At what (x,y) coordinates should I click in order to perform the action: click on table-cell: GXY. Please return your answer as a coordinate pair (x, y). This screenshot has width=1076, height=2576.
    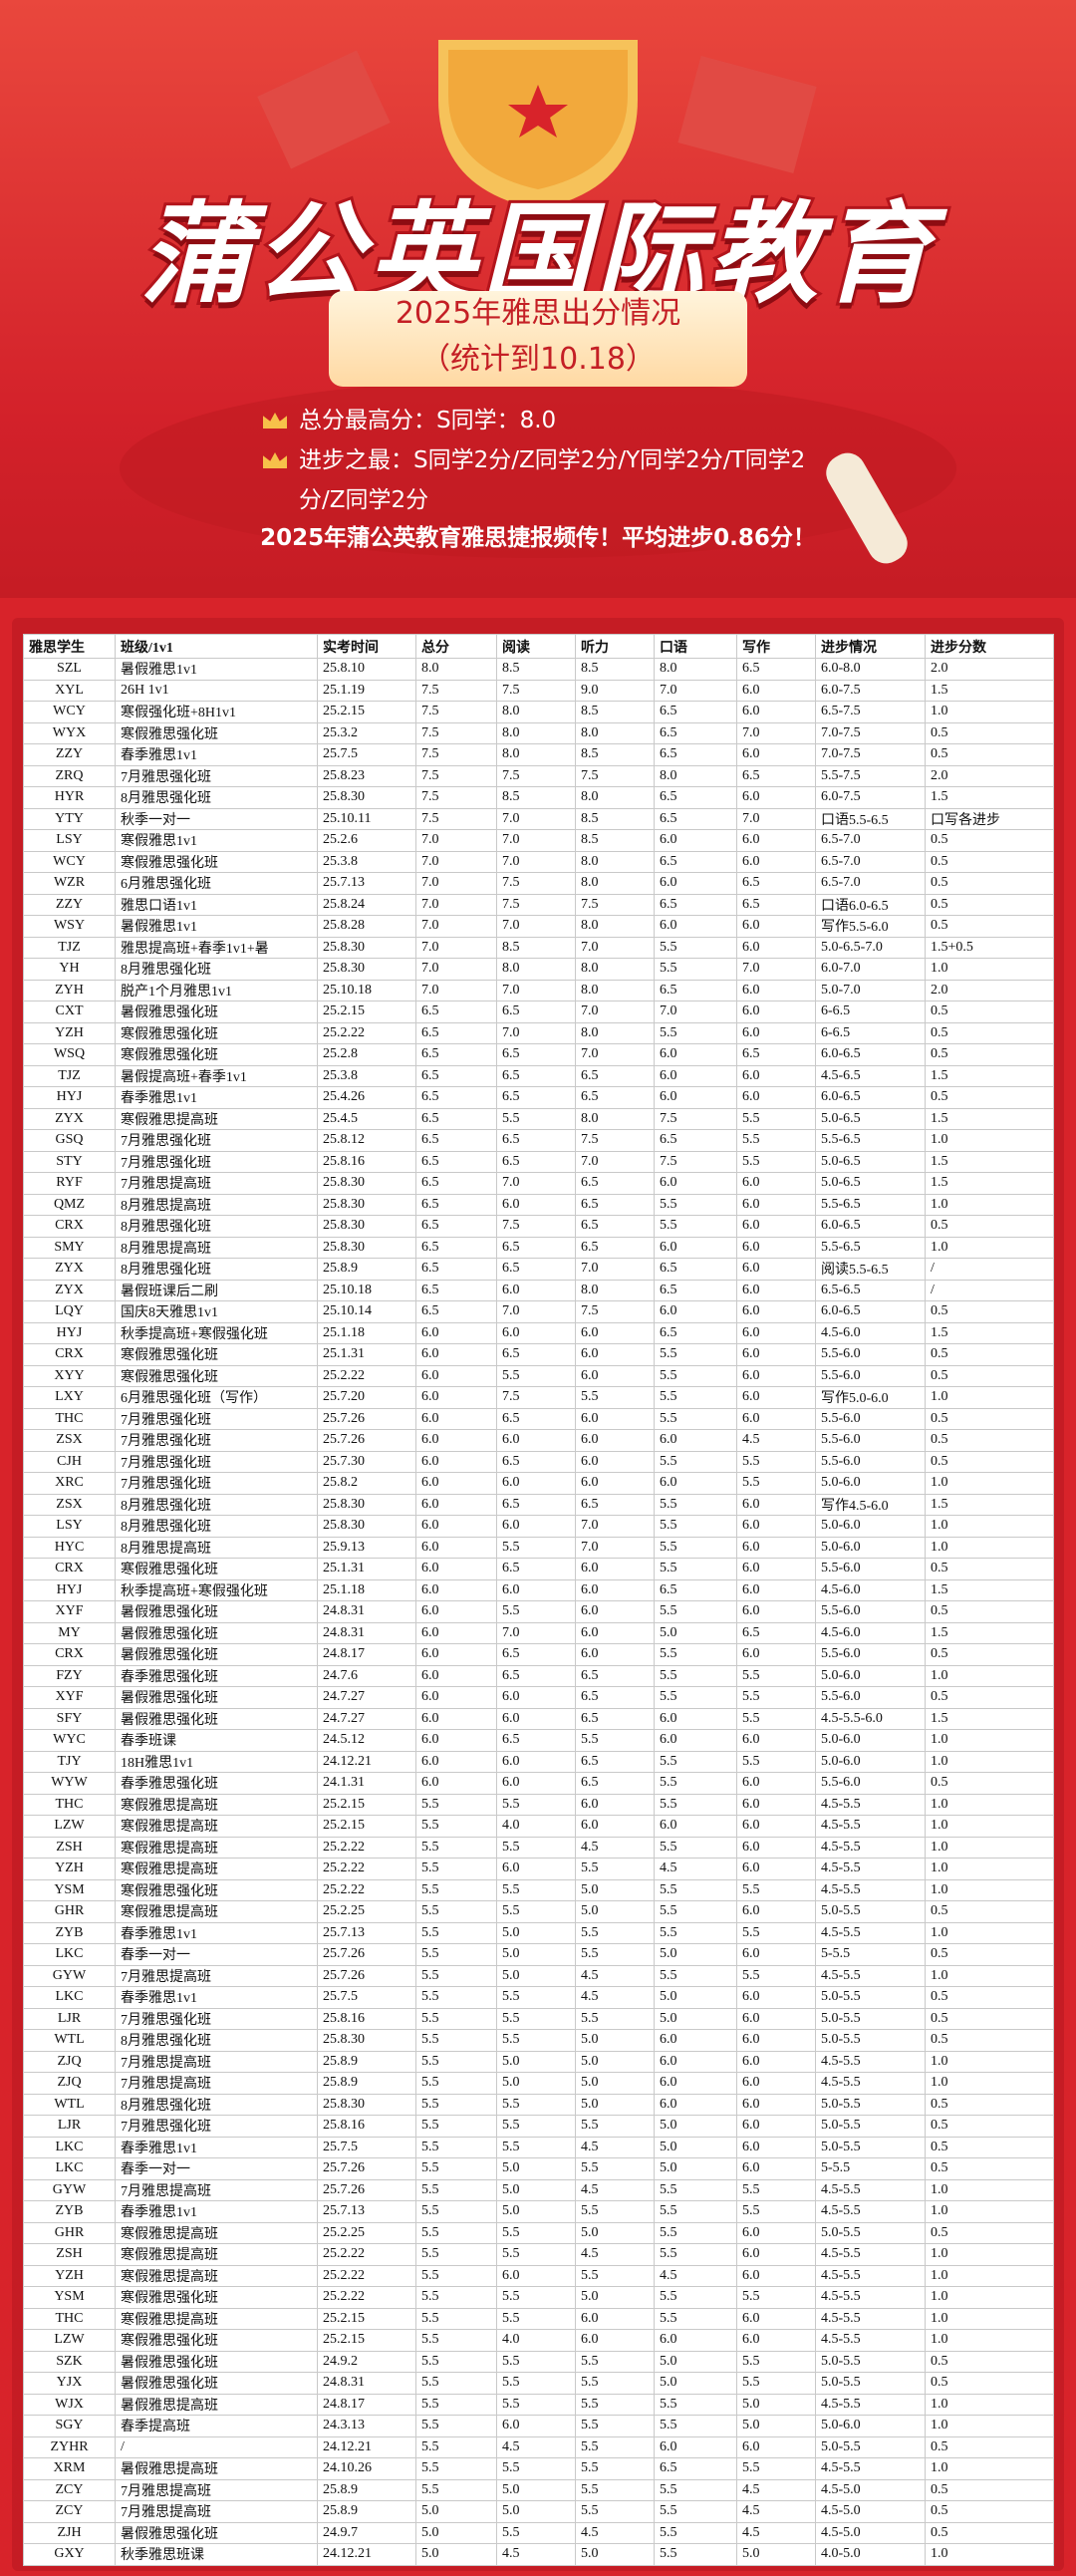
    Looking at the image, I should click on (69, 2554).